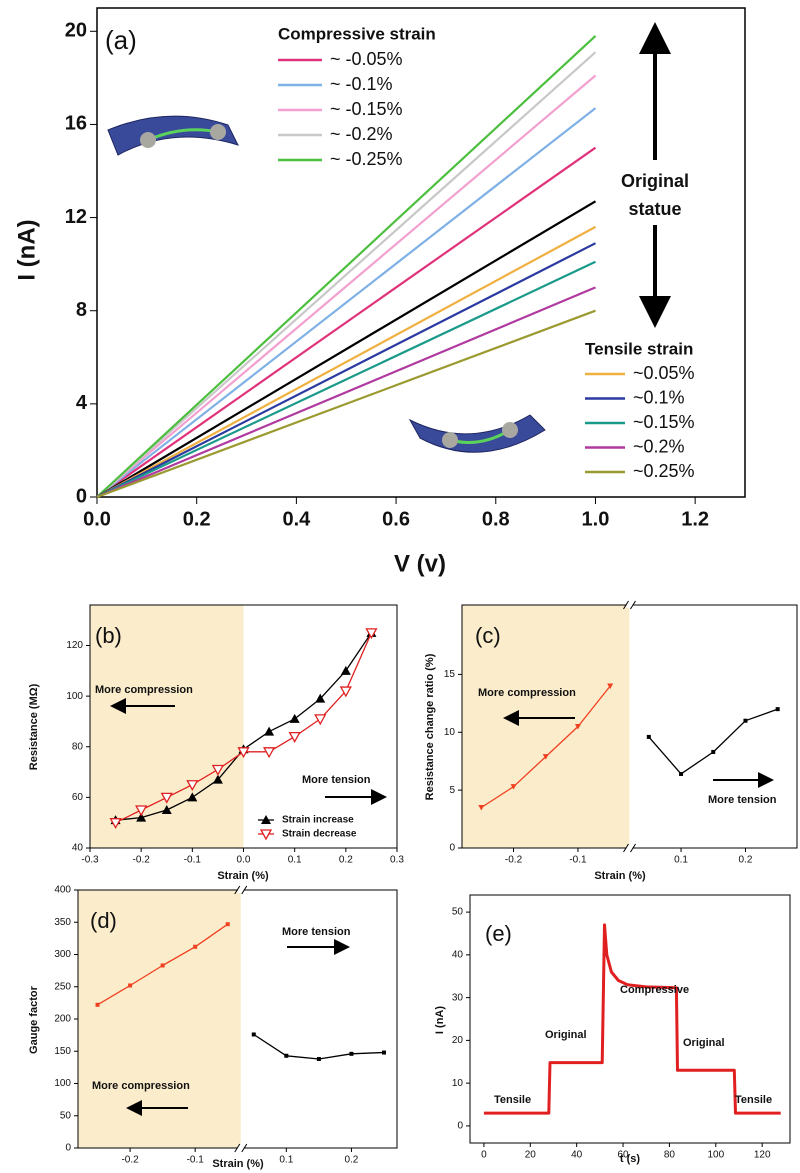 This screenshot has height=1173, width=800. I want to click on legend-label: Strain decrease, so click(319, 834).